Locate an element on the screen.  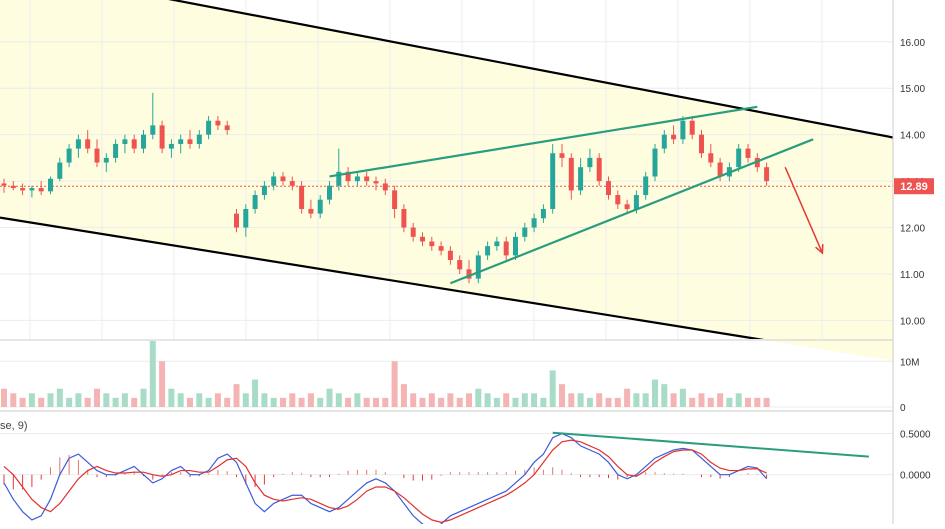
price-tick-label: 11.00 is located at coordinates (912, 275).